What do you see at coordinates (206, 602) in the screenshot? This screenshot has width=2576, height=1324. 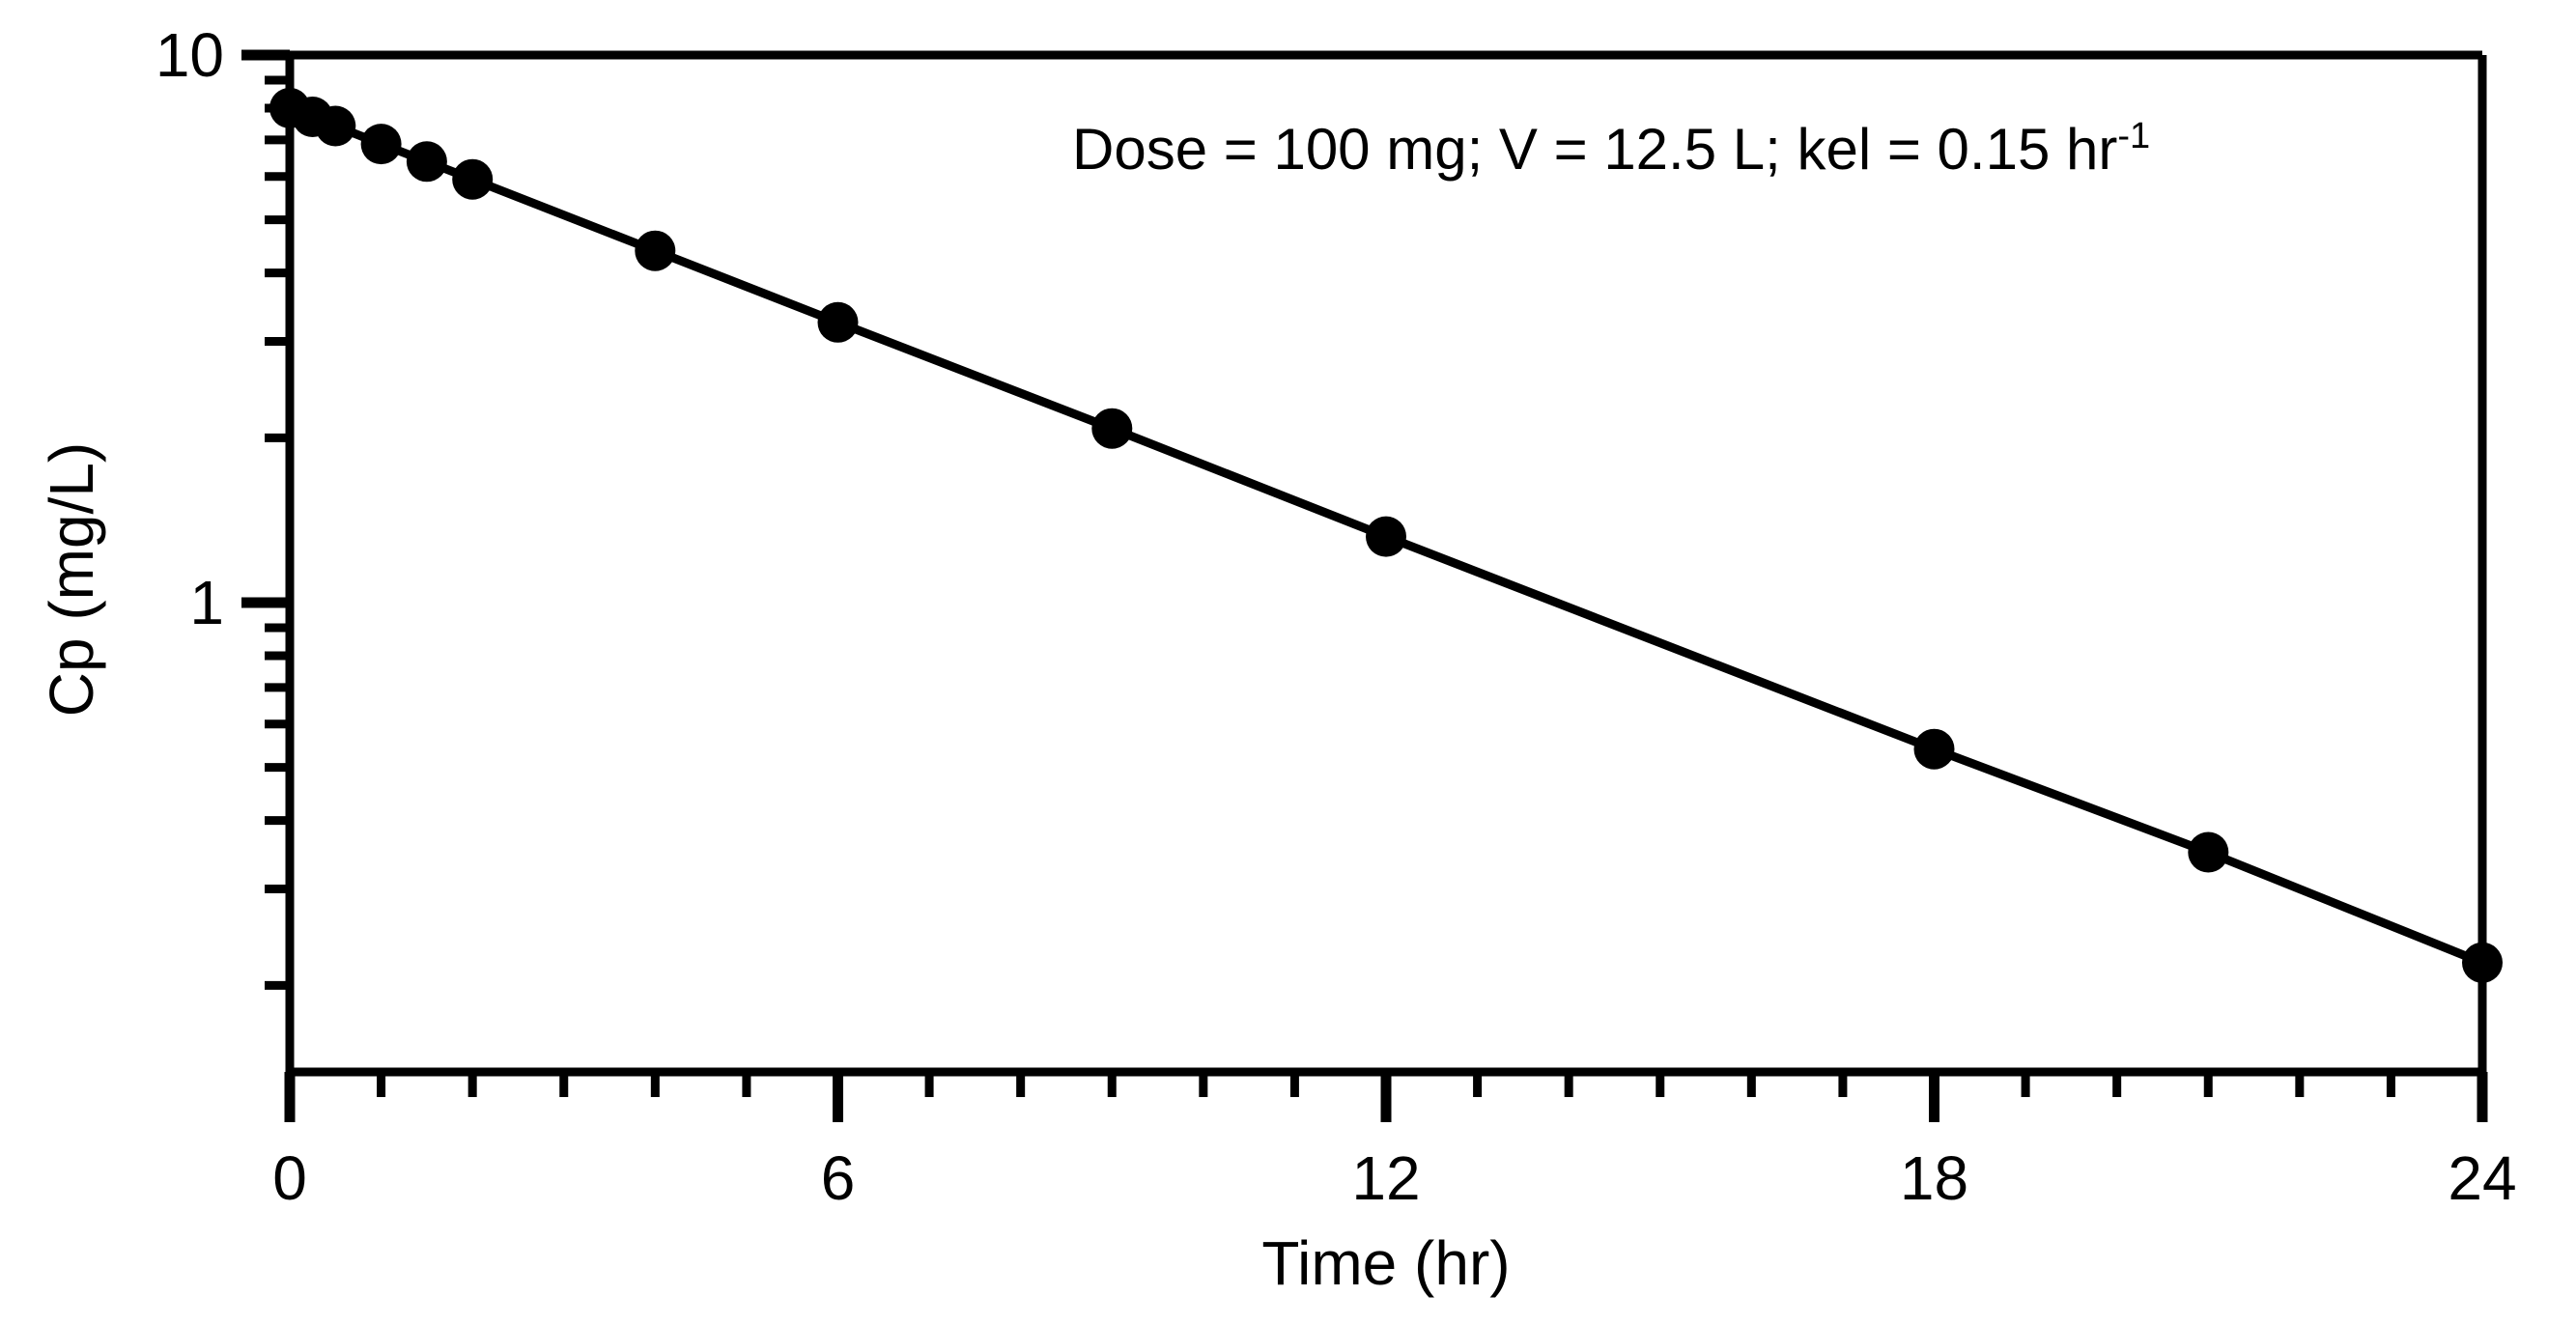 I see `y-tick-label: 1` at bounding box center [206, 602].